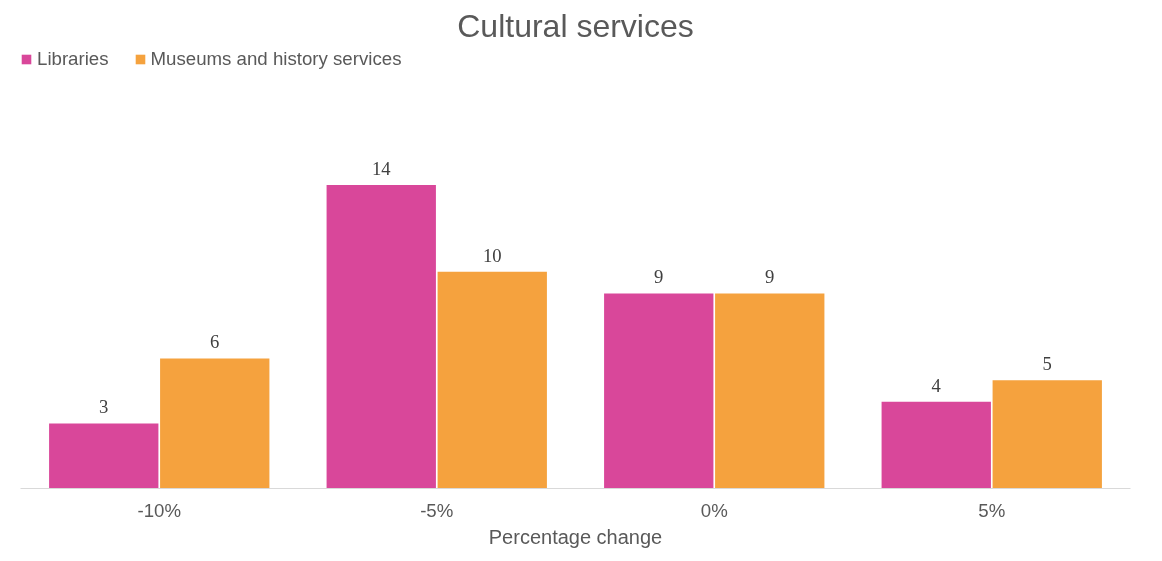 This screenshot has width=1162, height=561. What do you see at coordinates (276, 59) in the screenshot?
I see `legend-label: Museums and history services` at bounding box center [276, 59].